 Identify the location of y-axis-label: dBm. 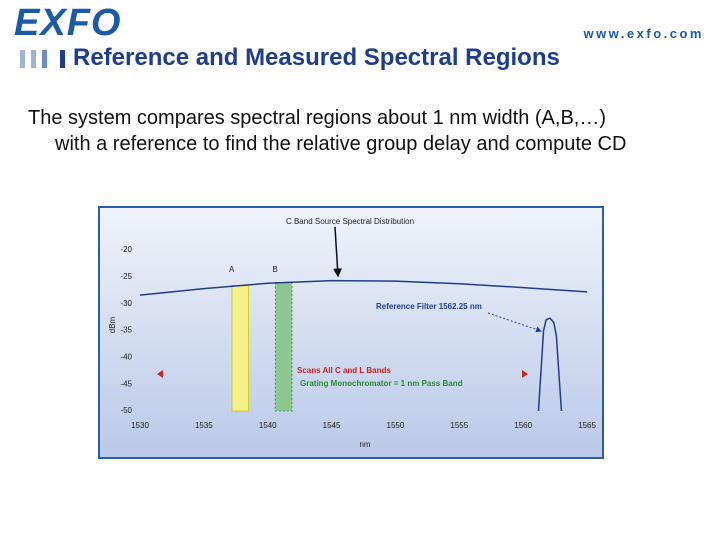
(112, 324).